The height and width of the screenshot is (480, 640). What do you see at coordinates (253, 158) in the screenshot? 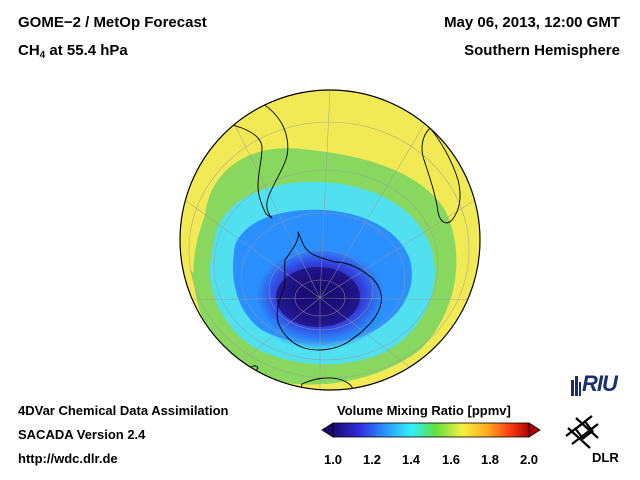
I see `south-america-coast` at bounding box center [253, 158].